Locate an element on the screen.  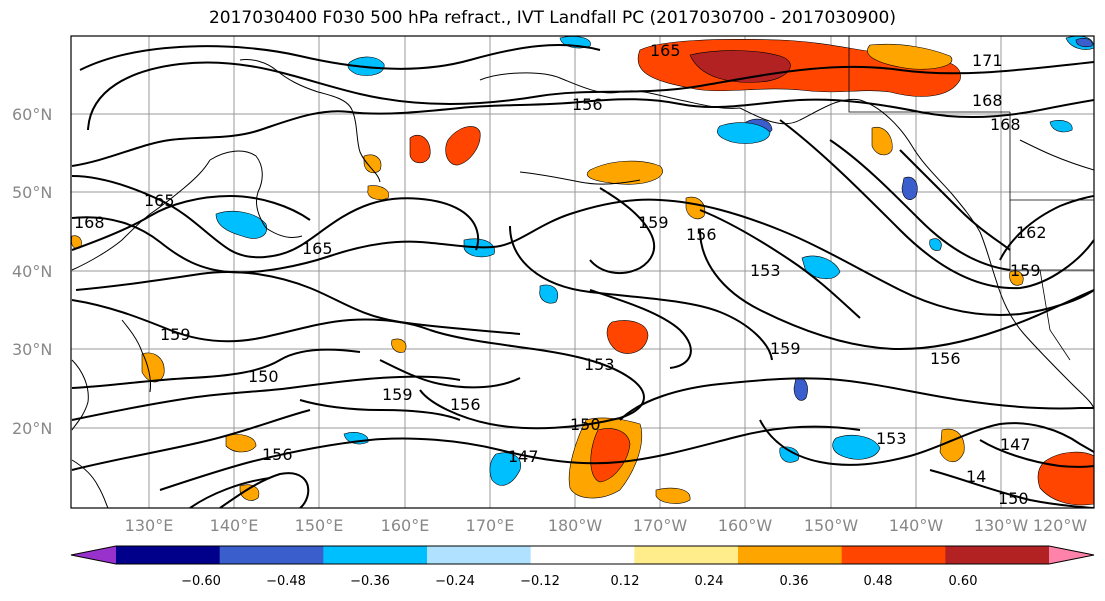
lon-label: 160°W is located at coordinates (745, 525).